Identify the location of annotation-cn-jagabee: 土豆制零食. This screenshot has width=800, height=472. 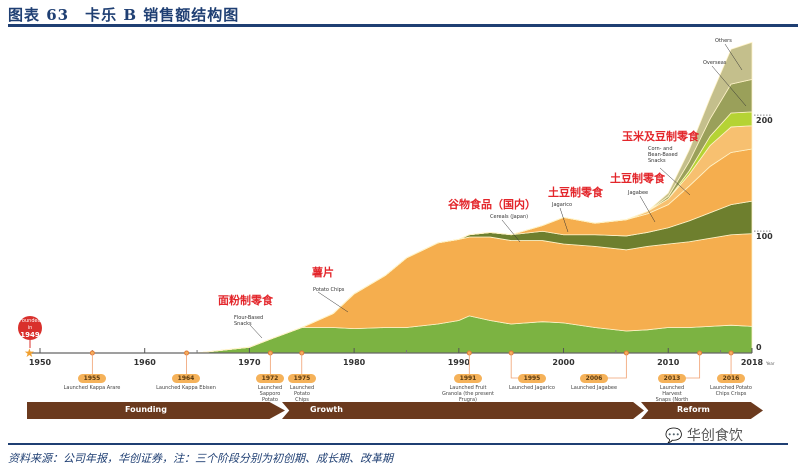
(637, 178).